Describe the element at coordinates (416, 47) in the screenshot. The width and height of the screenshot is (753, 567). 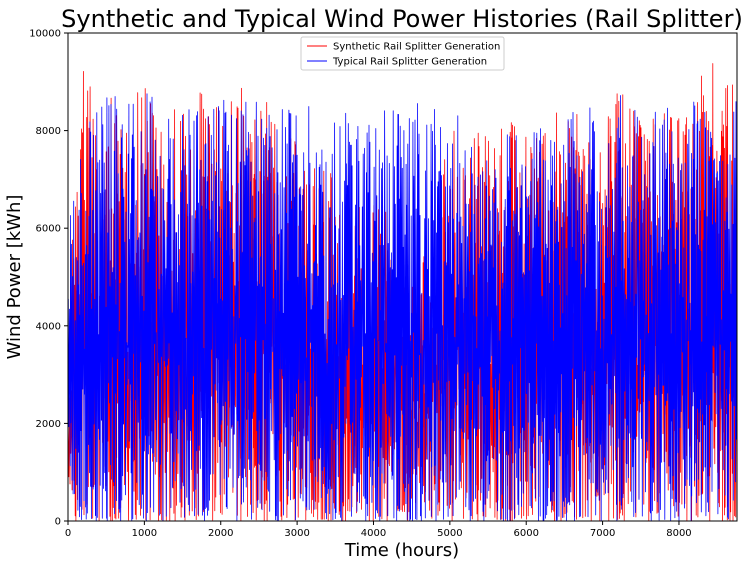
I see `legend-label-synthetic: Synthetic Rail Splitter Generation` at that location.